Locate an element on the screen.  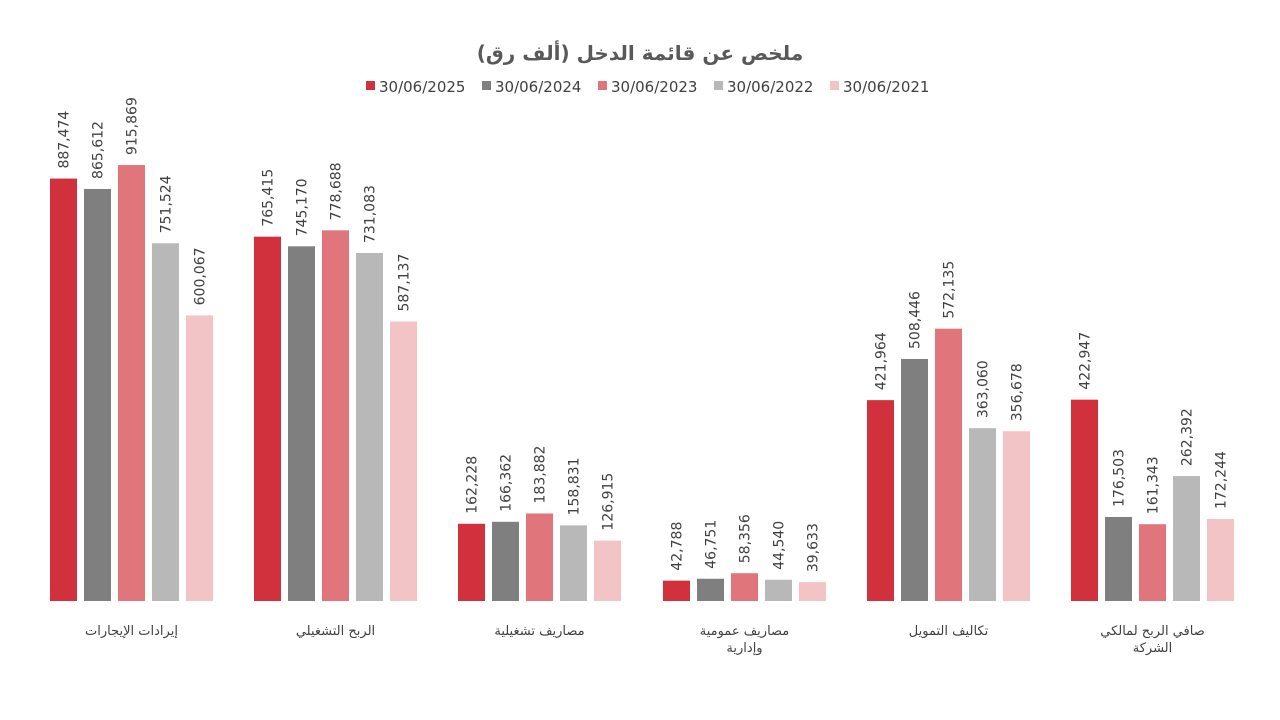
data-label: 44,540 is located at coordinates (780, 545).